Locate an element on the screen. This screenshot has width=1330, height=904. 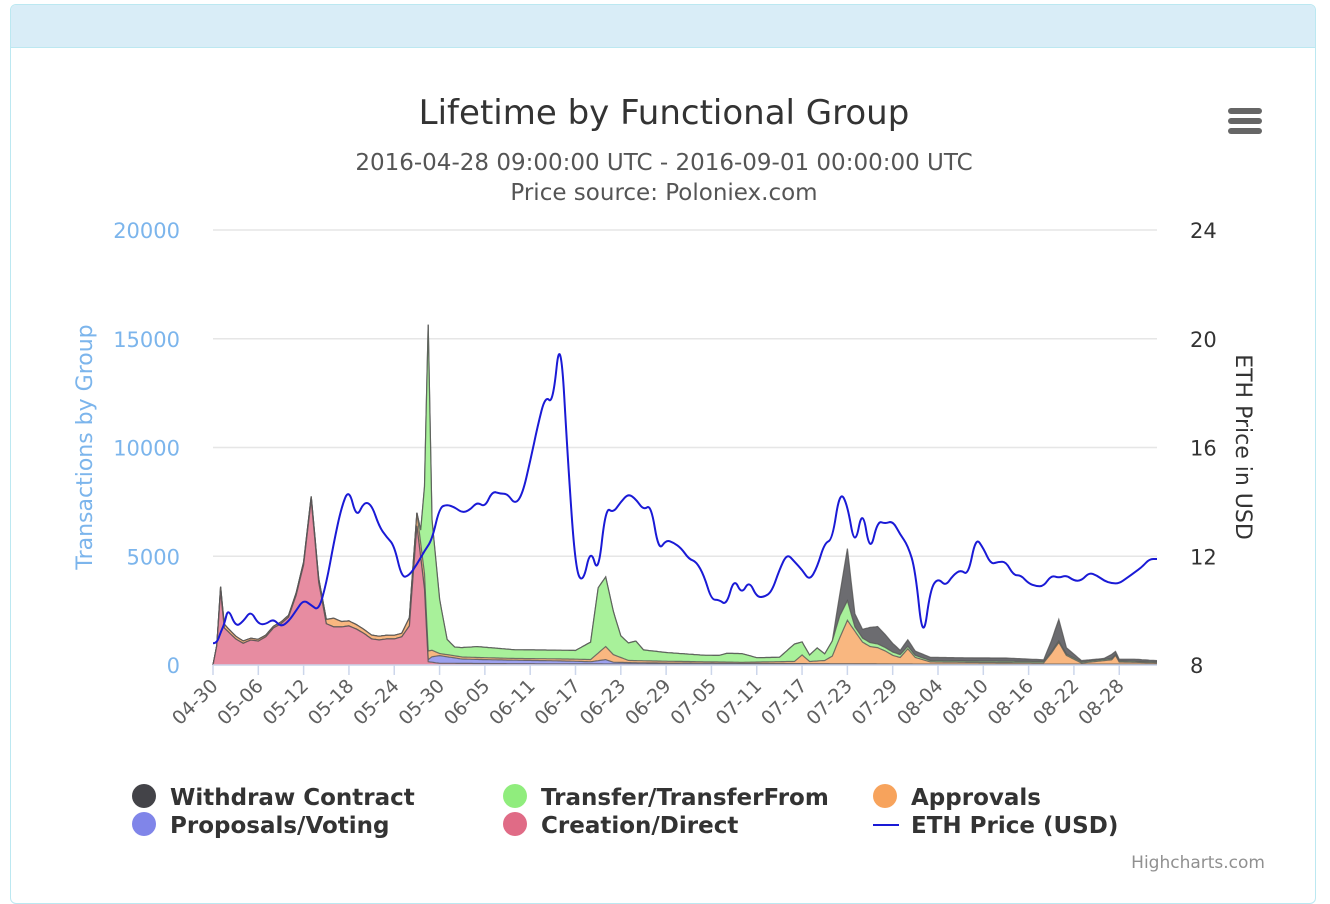
x-tick-label: 05-30 is located at coordinates (421, 702).